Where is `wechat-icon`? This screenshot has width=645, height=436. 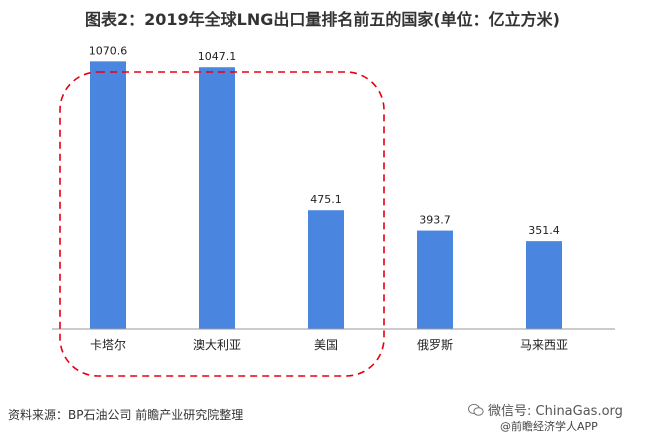 wechat-icon is located at coordinates (476, 409).